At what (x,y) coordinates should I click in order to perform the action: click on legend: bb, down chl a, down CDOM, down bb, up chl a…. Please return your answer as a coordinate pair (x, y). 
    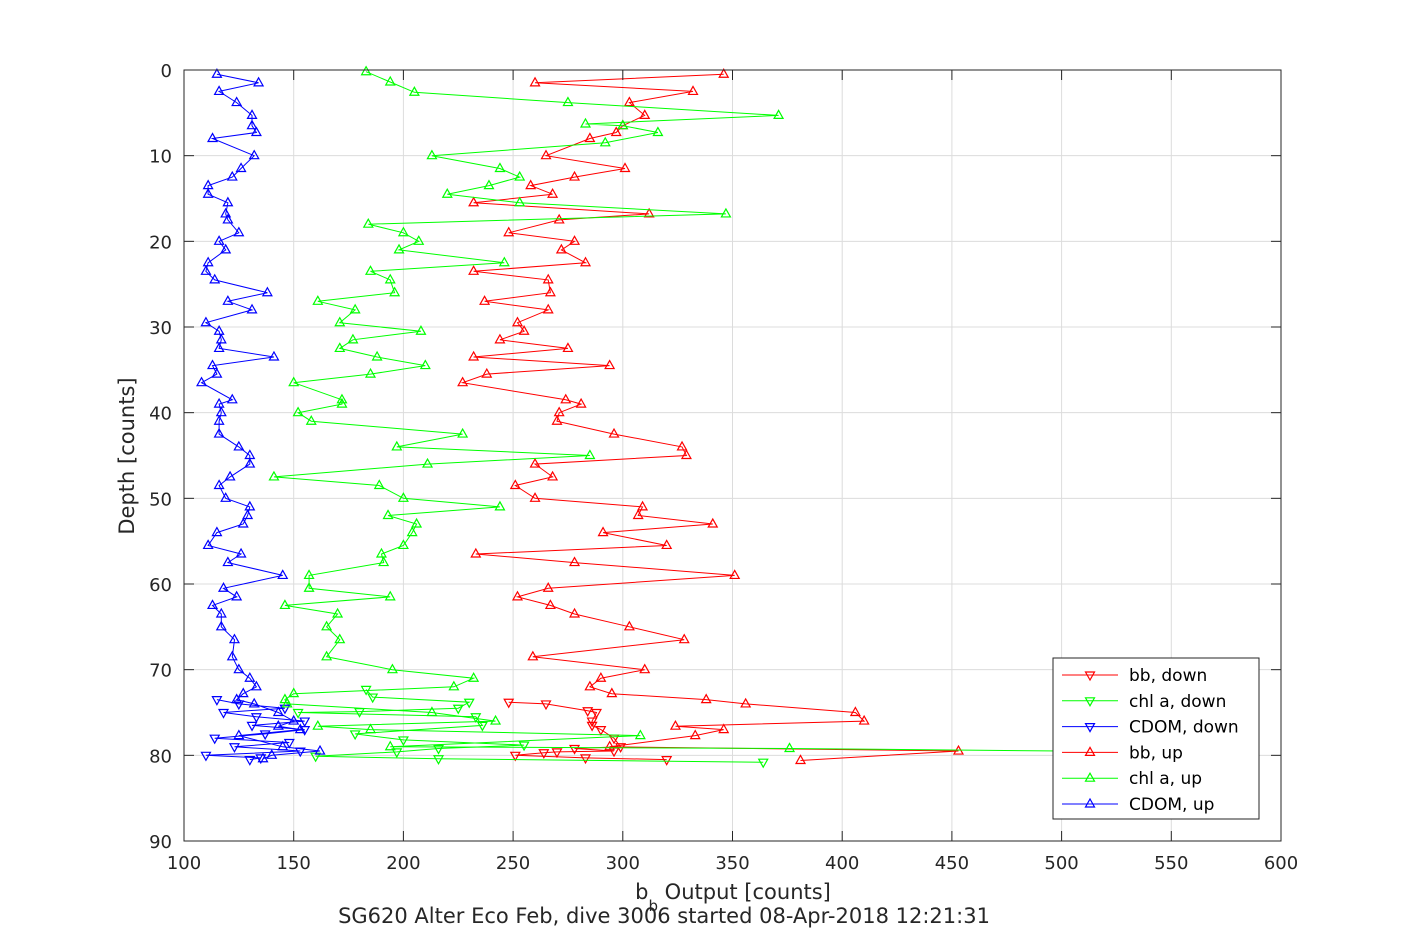
    Looking at the image, I should click on (1156, 738).